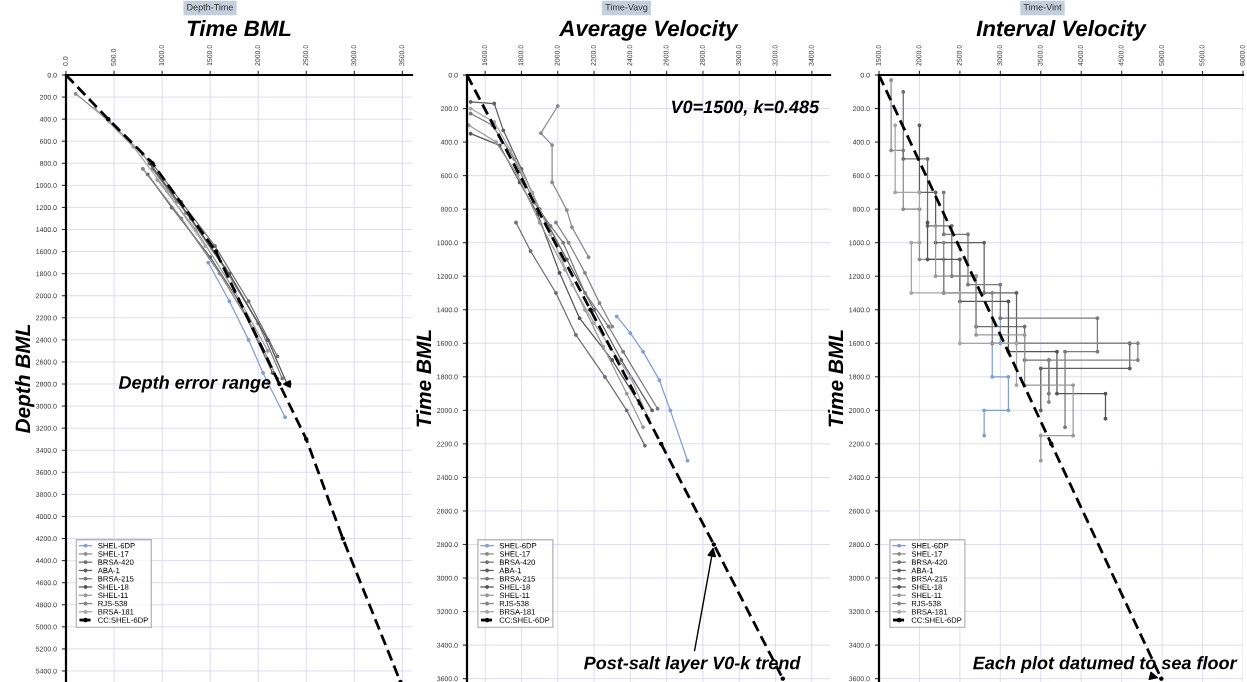  What do you see at coordinates (1042, 7) in the screenshot?
I see `chart-subtitle: Time-Vint` at bounding box center [1042, 7].